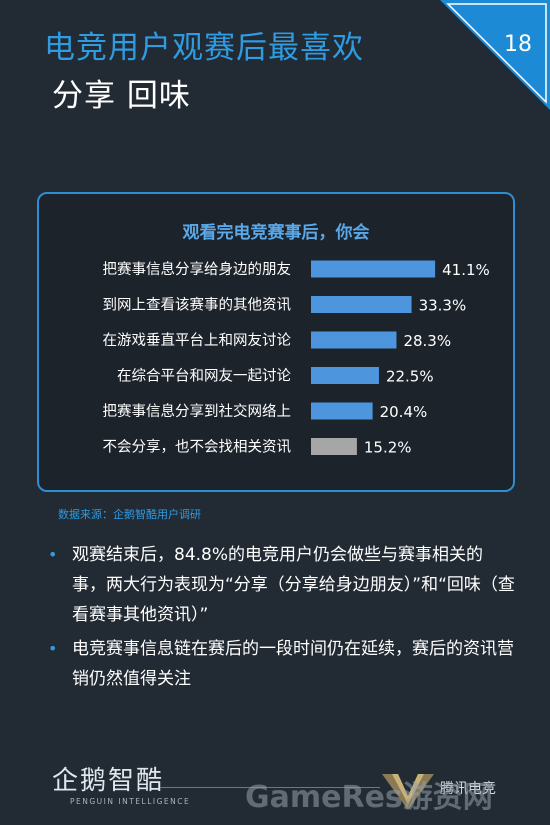 The height and width of the screenshot is (825, 550). I want to click on logo-text-cn: 企鹅智酷, so click(108, 781).